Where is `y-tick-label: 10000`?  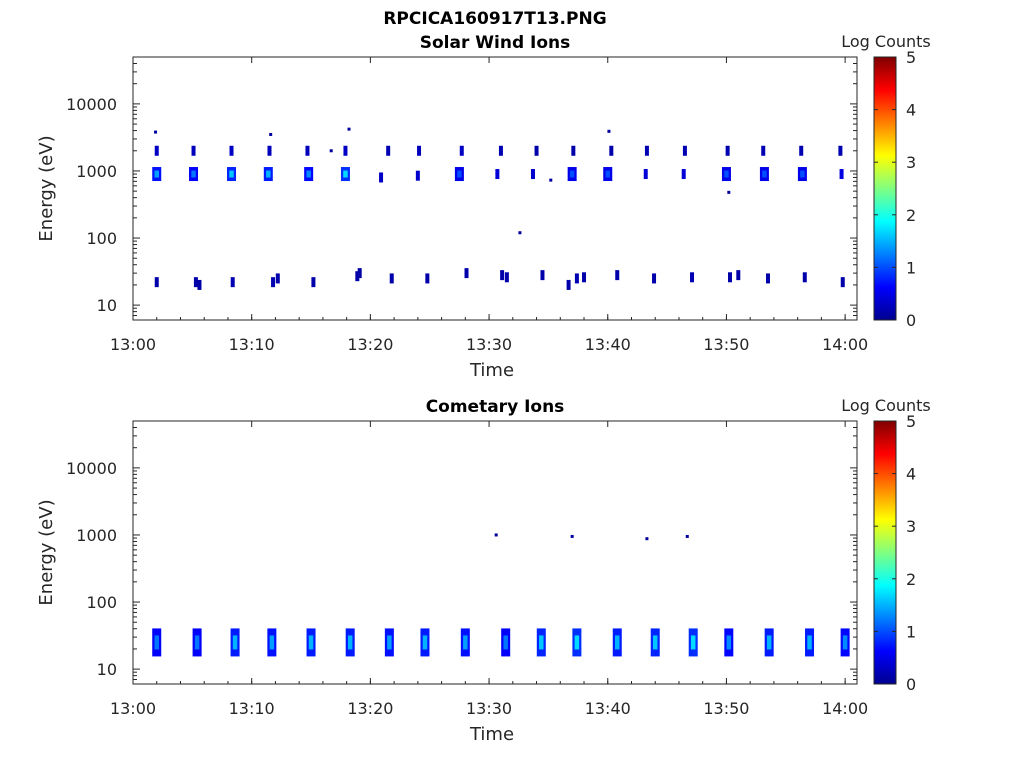 y-tick-label: 10000 is located at coordinates (91, 468).